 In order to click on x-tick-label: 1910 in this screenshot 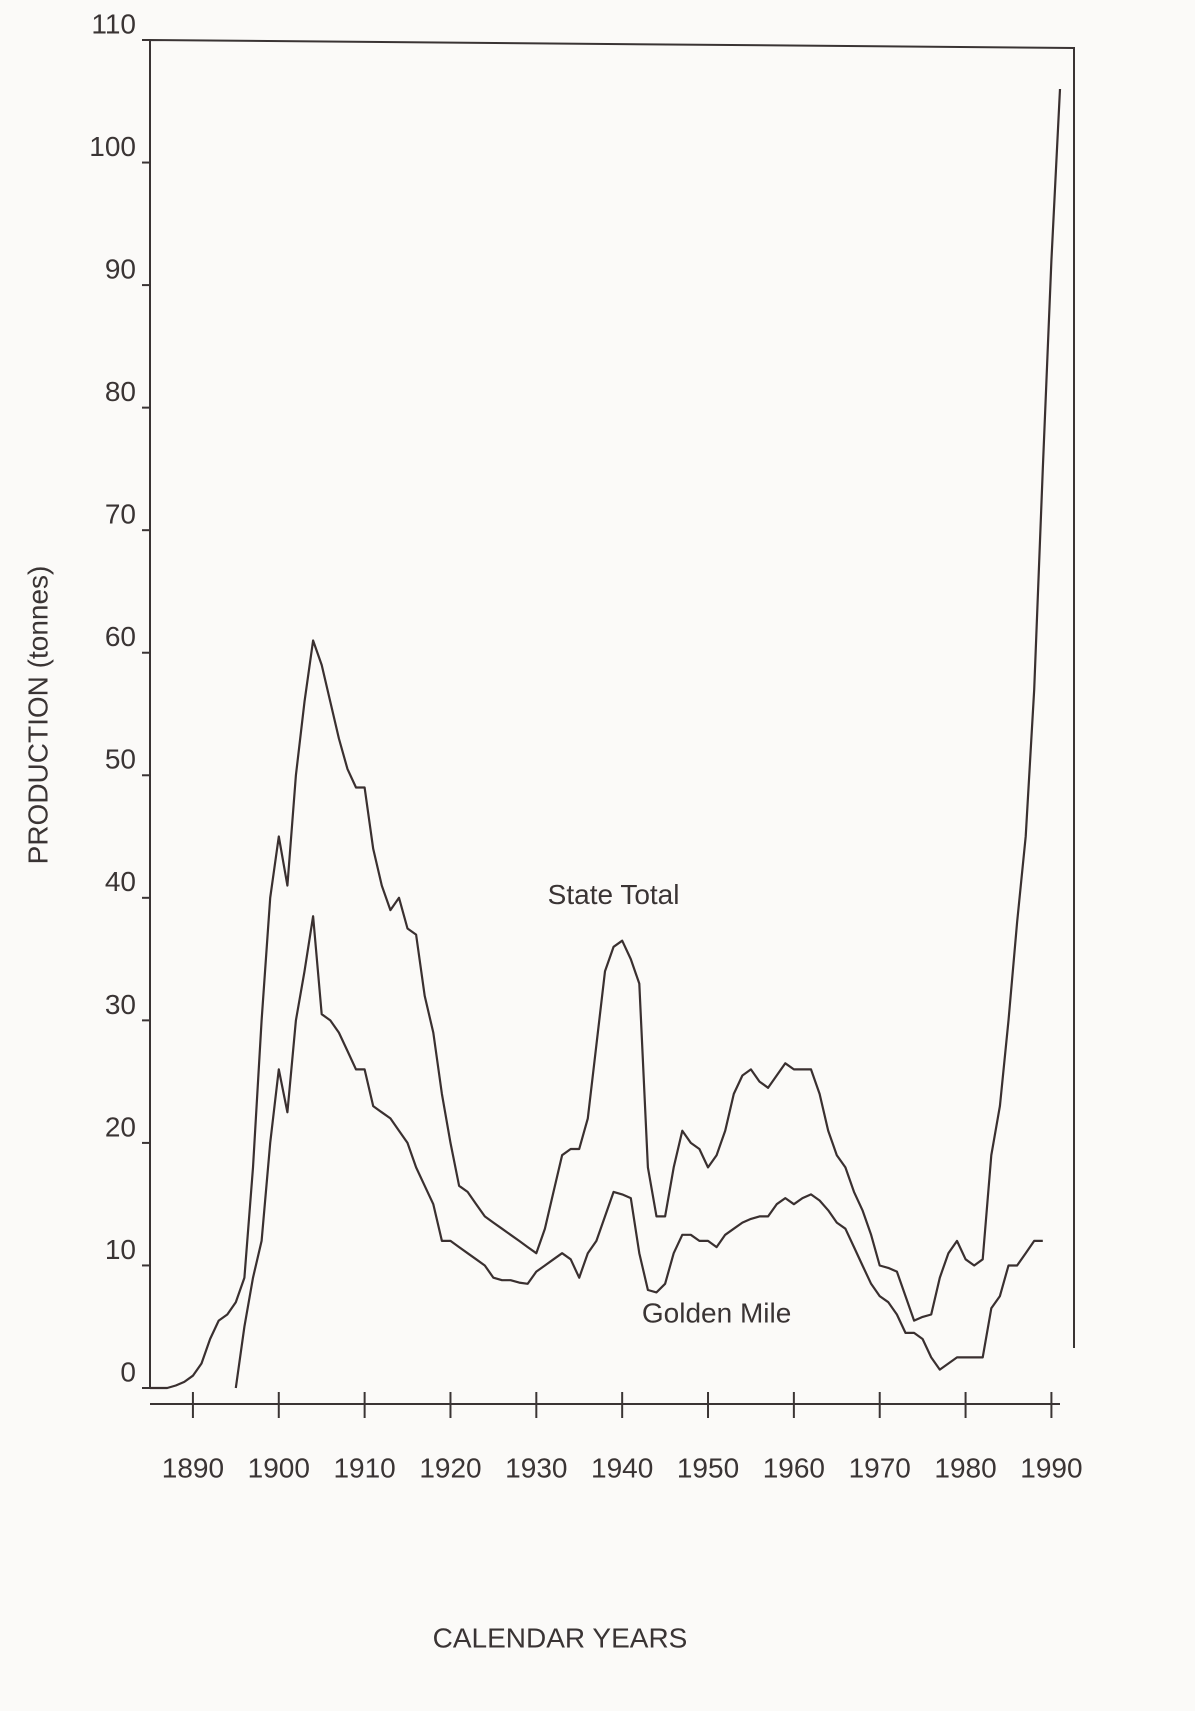, I will do `click(364, 1467)`.